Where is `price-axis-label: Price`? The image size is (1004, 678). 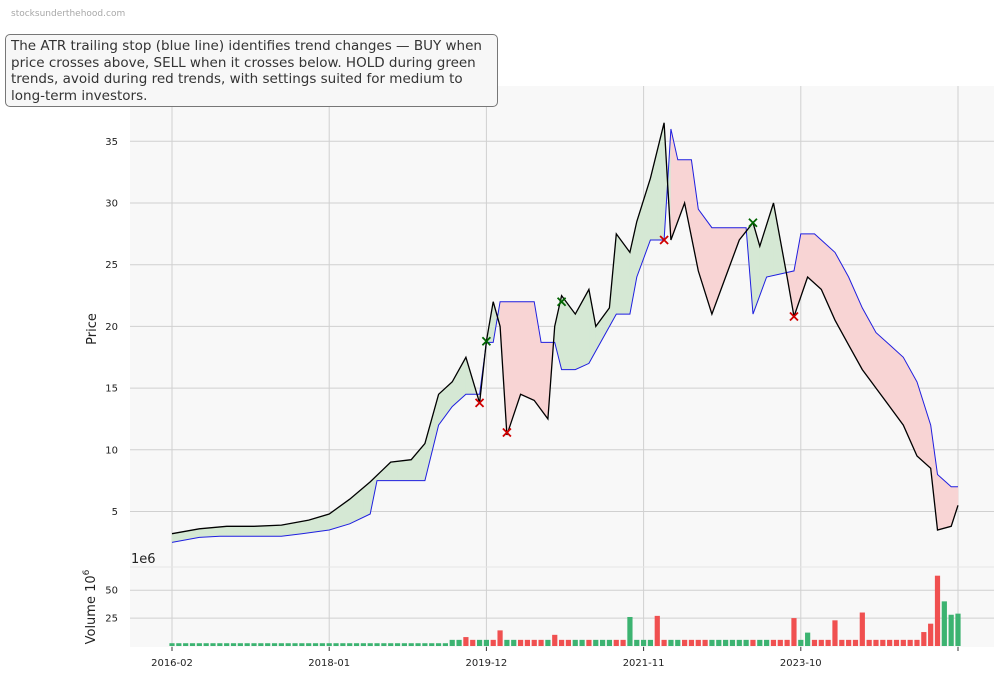
price-axis-label: Price is located at coordinates (92, 329).